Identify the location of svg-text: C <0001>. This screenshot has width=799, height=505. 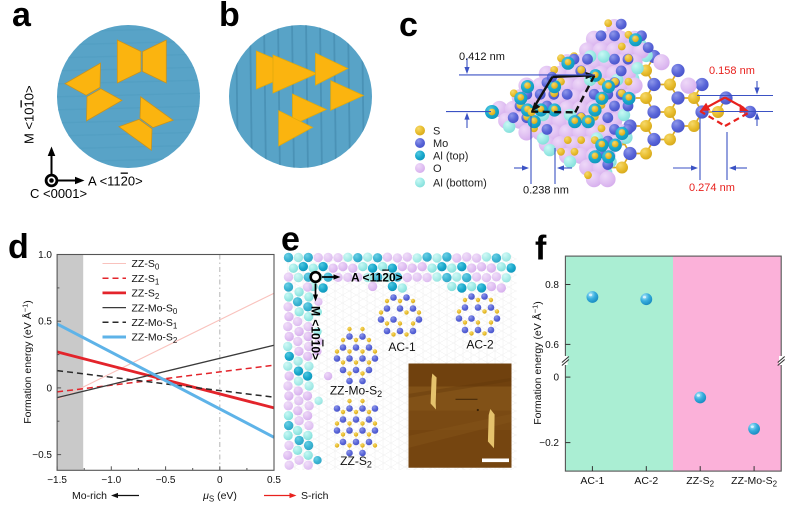
(58, 193).